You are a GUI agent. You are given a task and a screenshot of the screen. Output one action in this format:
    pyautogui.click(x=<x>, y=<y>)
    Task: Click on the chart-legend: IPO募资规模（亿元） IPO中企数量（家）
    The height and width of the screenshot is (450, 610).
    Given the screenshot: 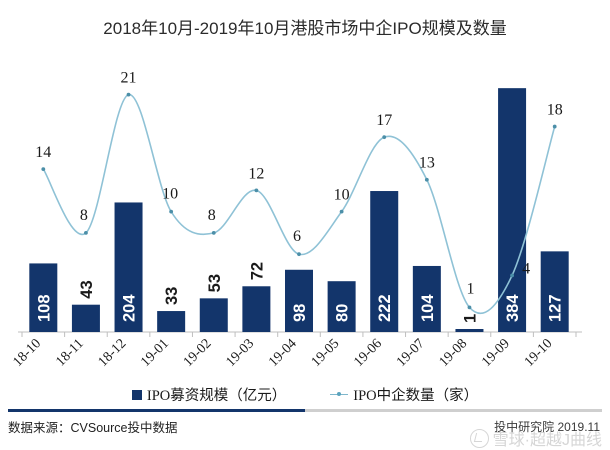 What is the action you would take?
    pyautogui.click(x=305, y=394)
    